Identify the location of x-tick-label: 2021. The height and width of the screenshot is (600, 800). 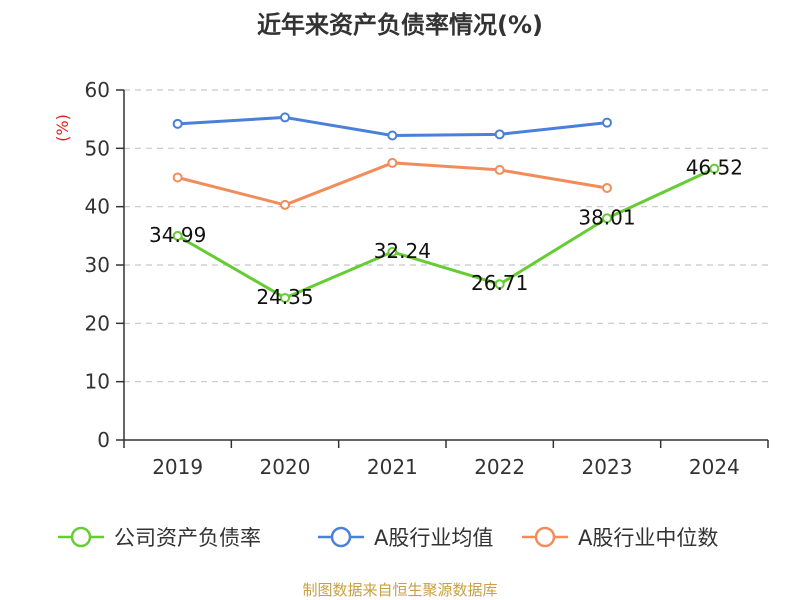
(392, 467).